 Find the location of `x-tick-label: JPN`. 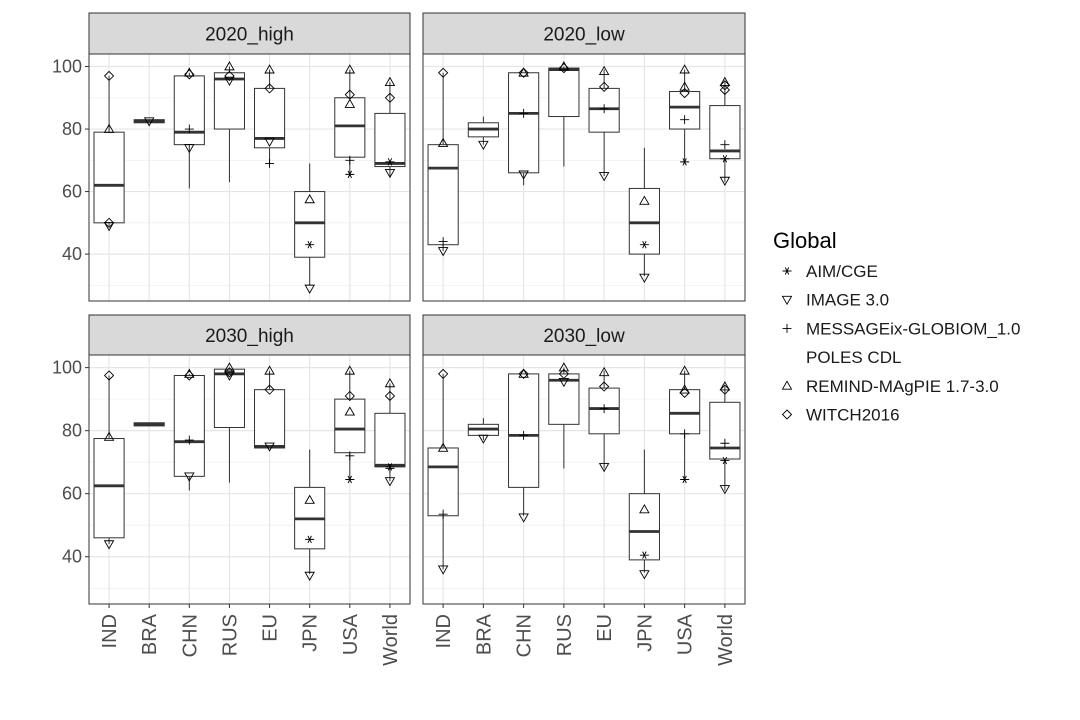

x-tick-label: JPN is located at coordinates (645, 633).